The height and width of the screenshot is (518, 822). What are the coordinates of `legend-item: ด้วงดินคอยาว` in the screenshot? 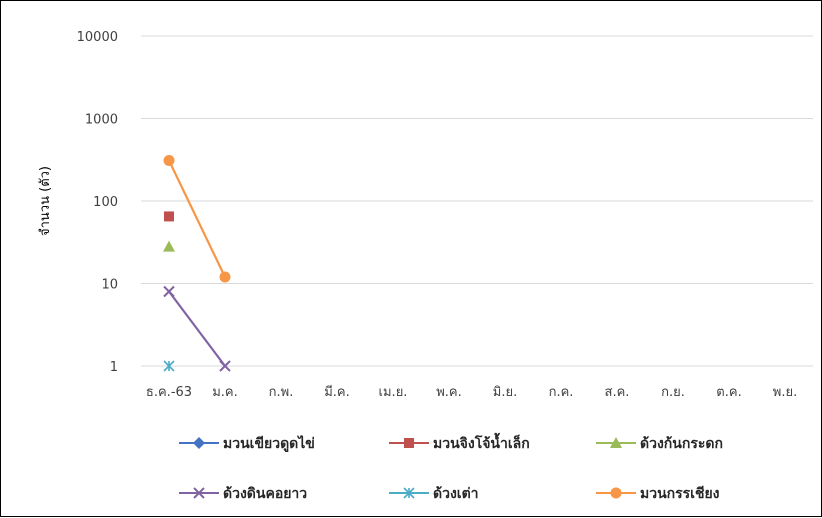 It's located at (243, 494).